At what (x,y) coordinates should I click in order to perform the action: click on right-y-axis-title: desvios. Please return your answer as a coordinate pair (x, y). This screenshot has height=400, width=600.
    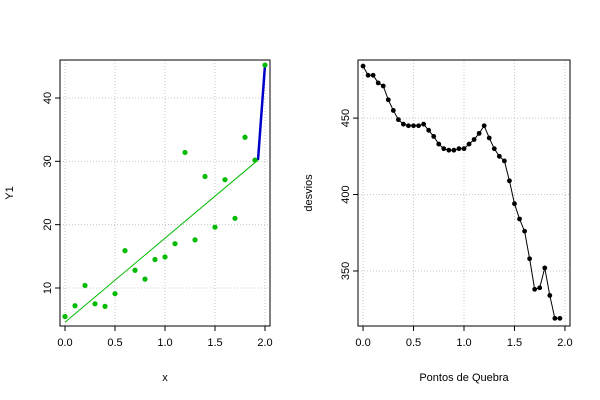
    Looking at the image, I should click on (309, 193).